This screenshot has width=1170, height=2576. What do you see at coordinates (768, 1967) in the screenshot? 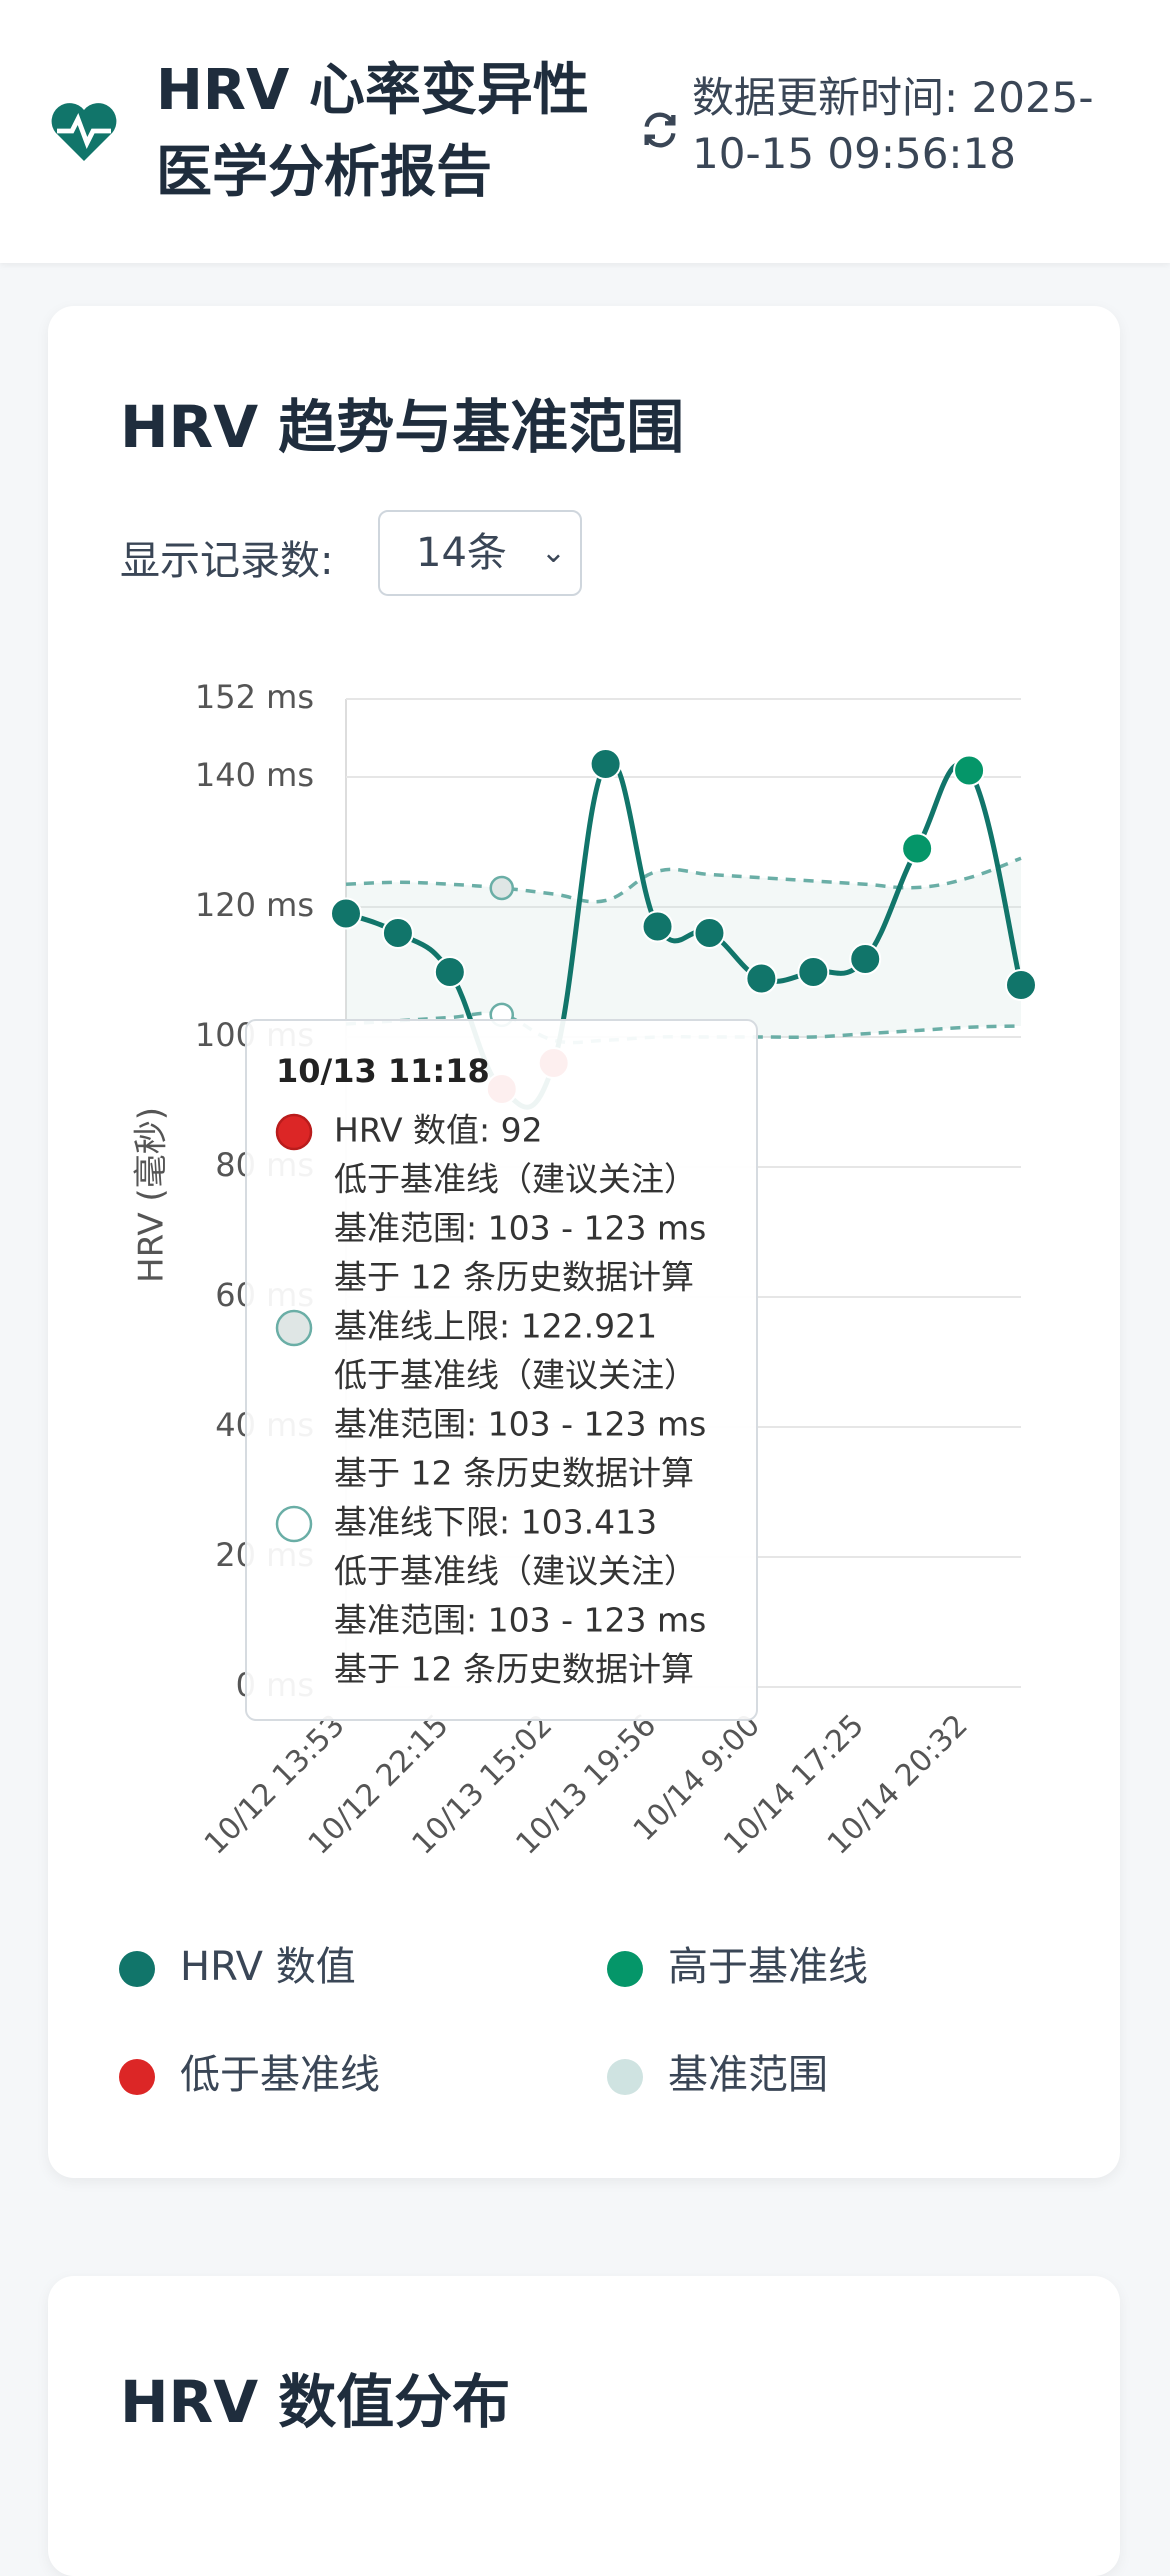
I see `legend-label: 高于基准线` at bounding box center [768, 1967].